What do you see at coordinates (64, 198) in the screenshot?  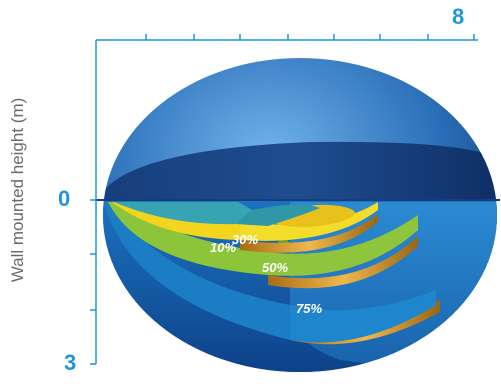 I see `y-zero-label: 0` at bounding box center [64, 198].